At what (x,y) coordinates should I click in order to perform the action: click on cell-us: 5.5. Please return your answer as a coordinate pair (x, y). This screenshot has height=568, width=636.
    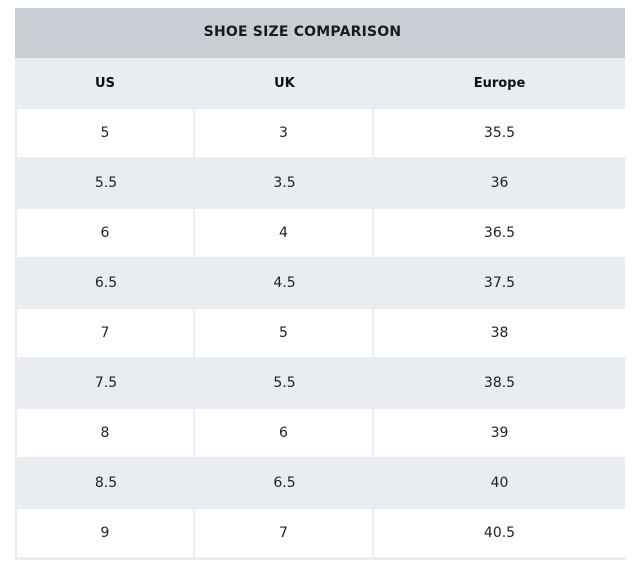
    Looking at the image, I should click on (106, 183).